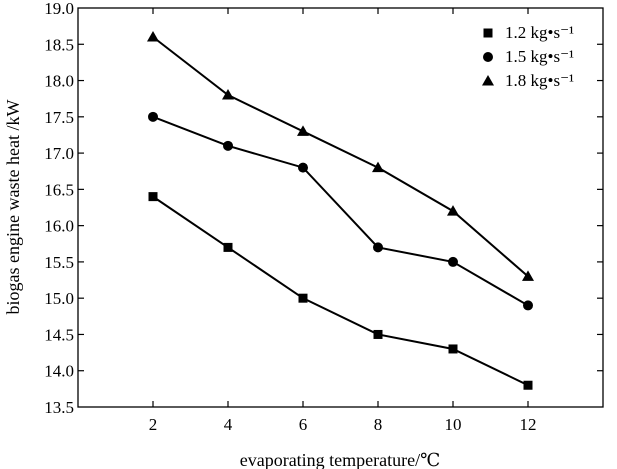  What do you see at coordinates (488, 57) in the screenshot?
I see `legend-marker-circle` at bounding box center [488, 57].